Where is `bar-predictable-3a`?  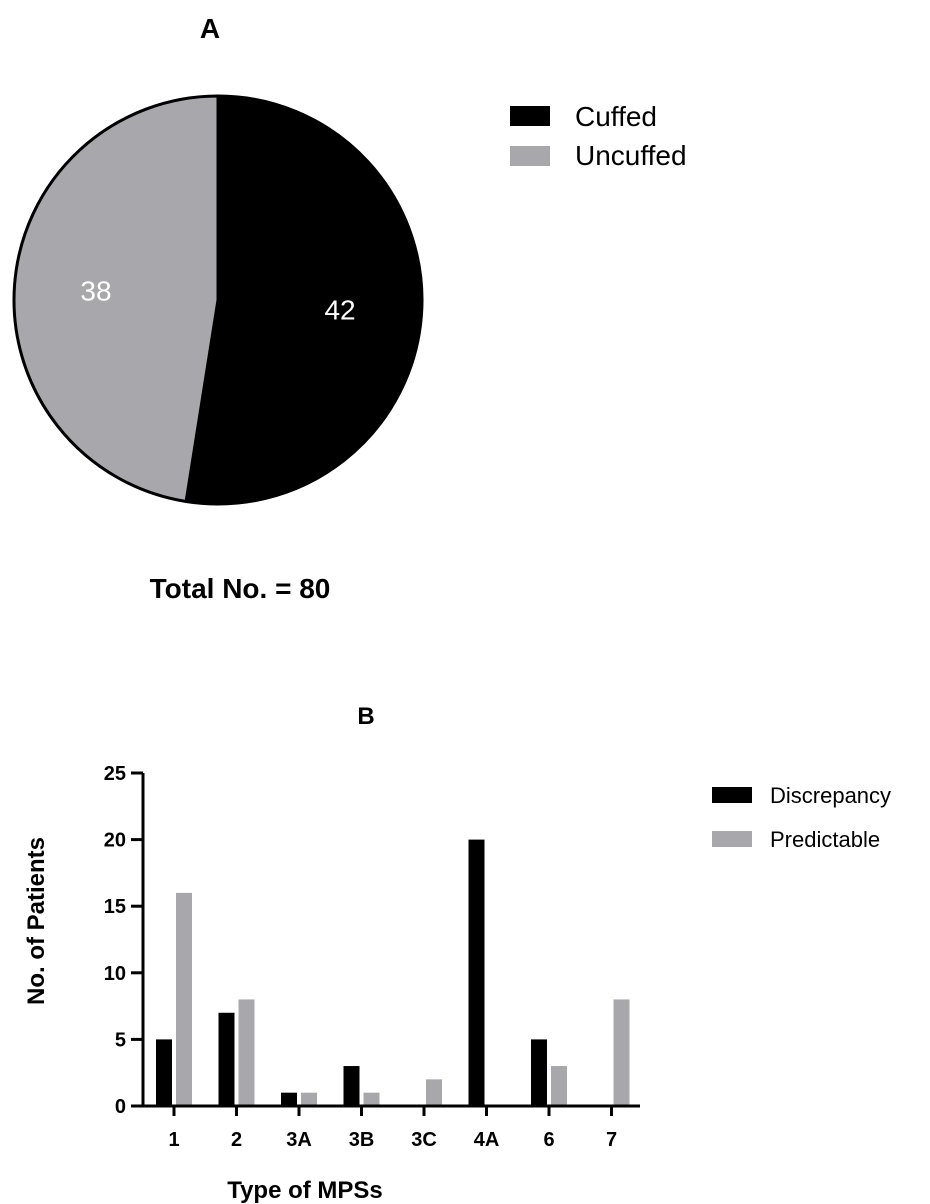 bar-predictable-3a is located at coordinates (309, 1099).